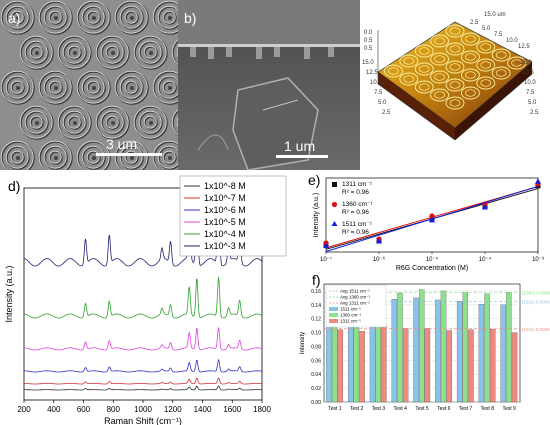 Image resolution: width=550 pixels, height=425 pixels. What do you see at coordinates (528, 73) in the screenshot?
I see `afm-tick-right: 12.5` at bounding box center [528, 73].